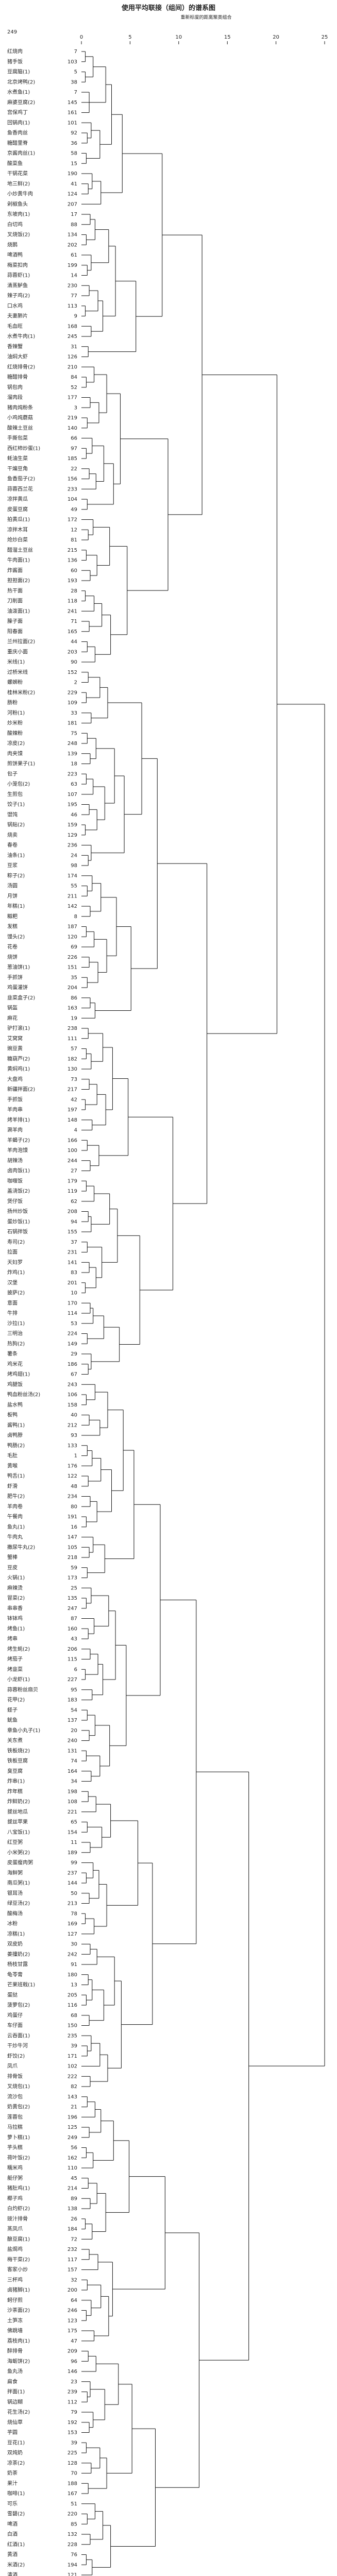  Describe the element at coordinates (12, 1282) in the screenshot. I see `leaf-label: 汉堡` at that location.